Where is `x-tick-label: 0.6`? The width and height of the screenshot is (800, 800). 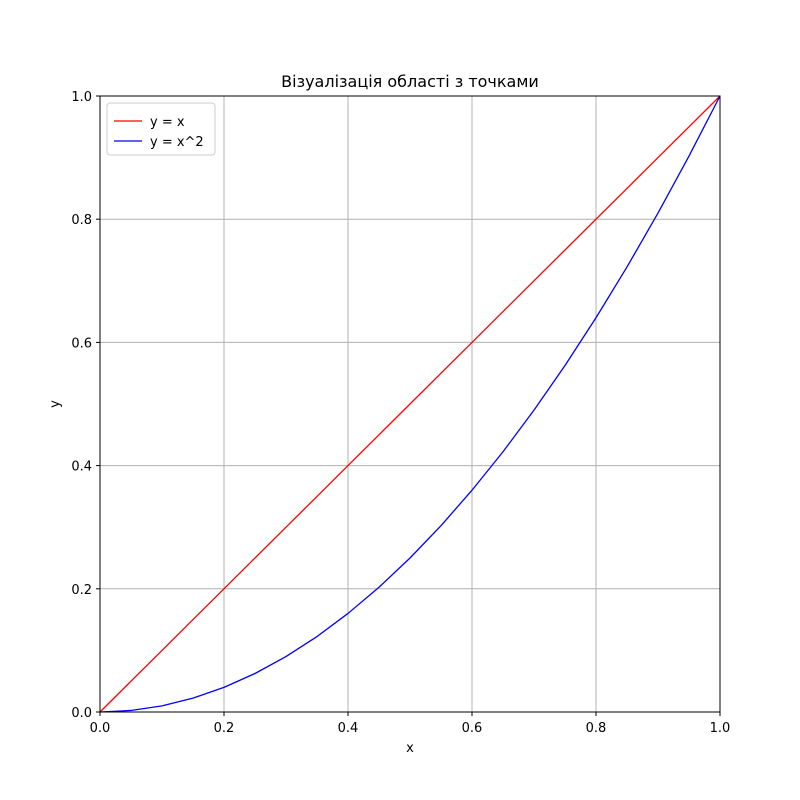 x-tick-label: 0.6 is located at coordinates (472, 728).